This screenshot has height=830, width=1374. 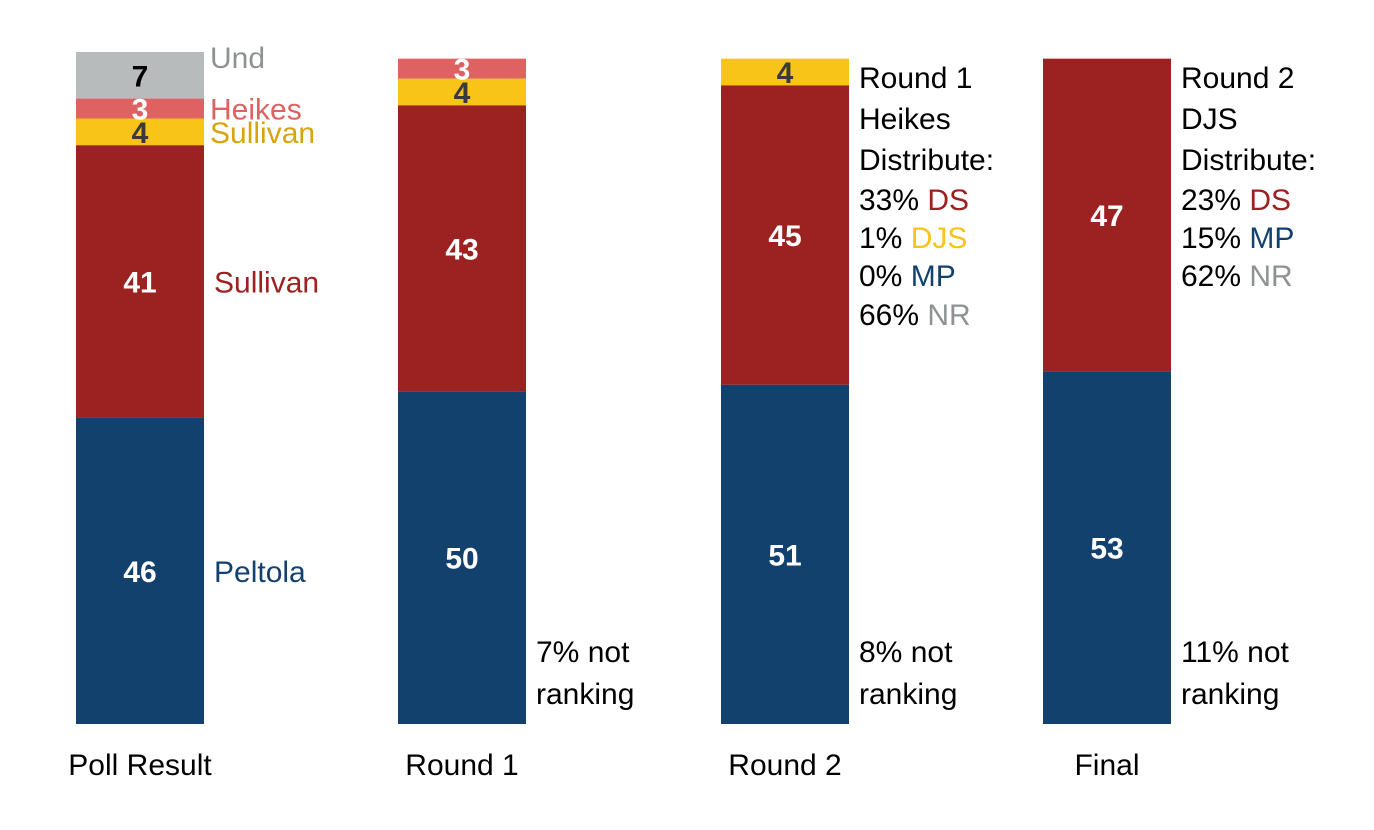 I want to click on legend-label-peltola: Peltola, so click(x=260, y=572).